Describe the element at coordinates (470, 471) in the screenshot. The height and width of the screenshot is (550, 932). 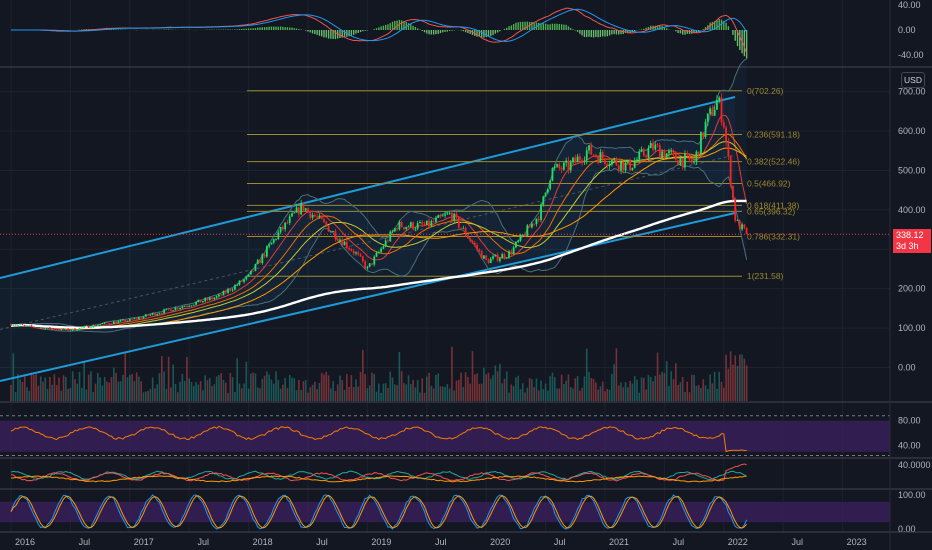
I see `dmi-pane: 40.0000` at that location.